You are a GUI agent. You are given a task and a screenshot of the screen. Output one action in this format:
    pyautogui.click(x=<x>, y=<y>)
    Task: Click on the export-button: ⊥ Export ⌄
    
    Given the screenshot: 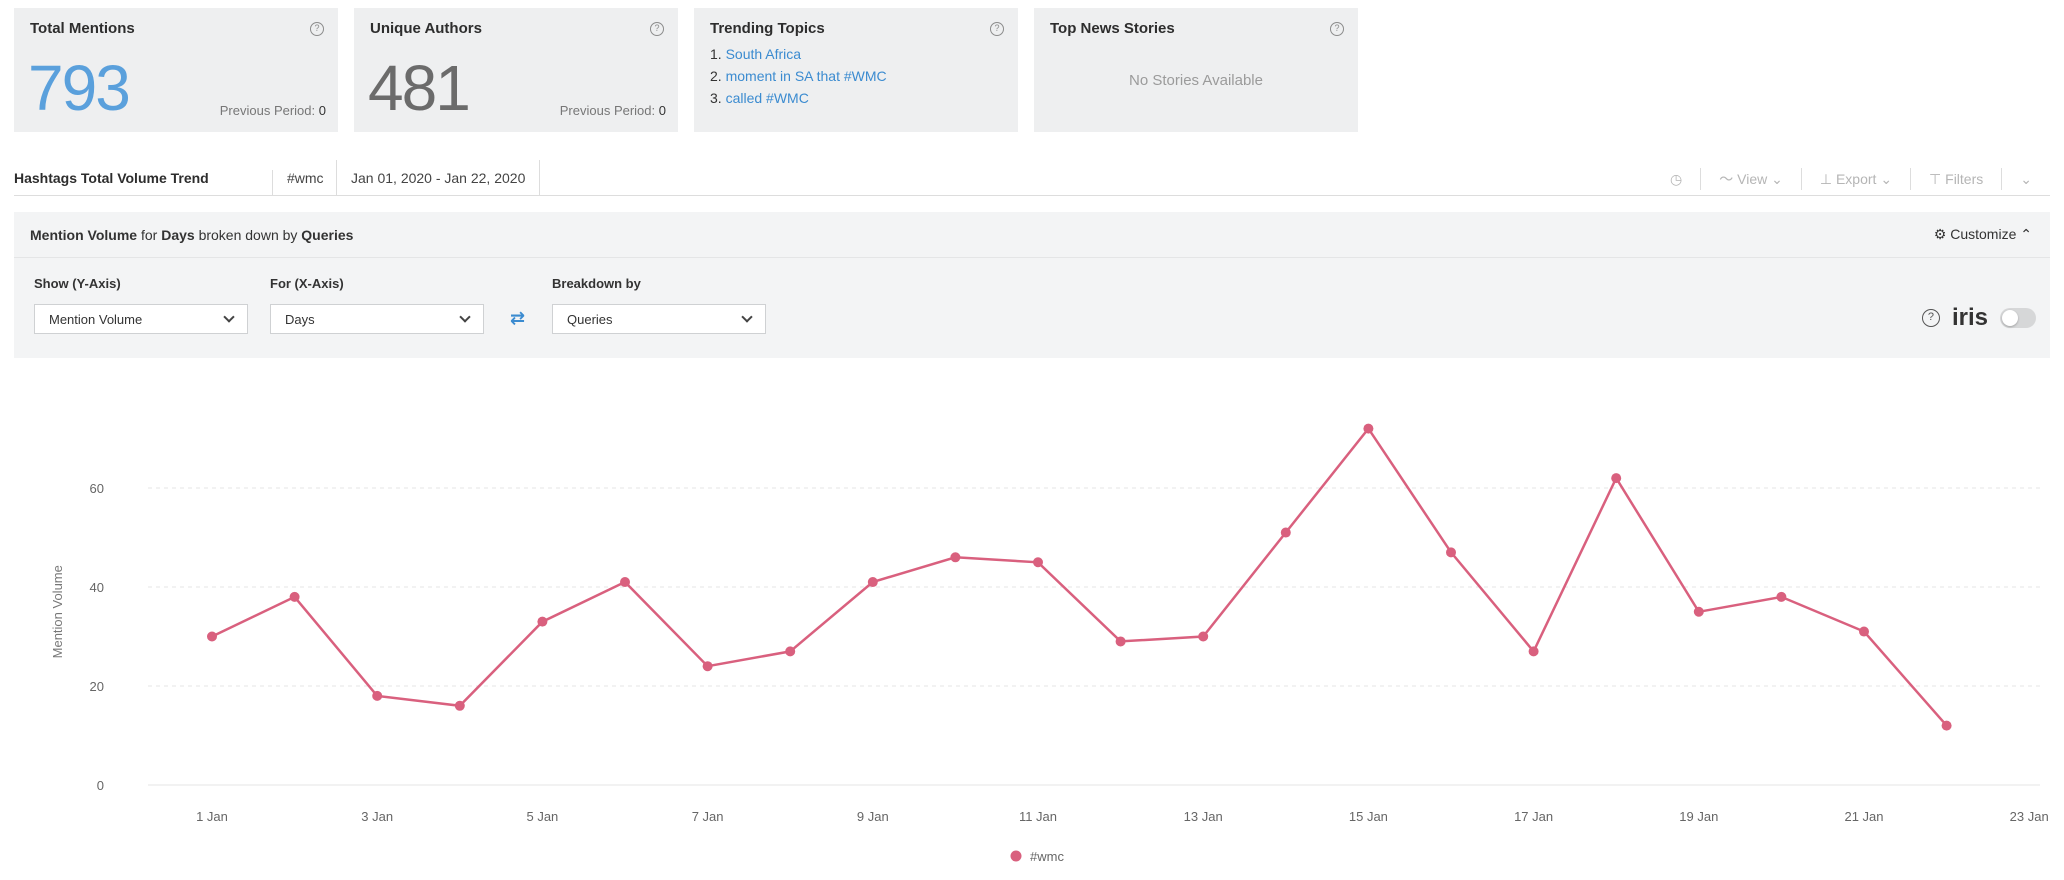 What is the action you would take?
    pyautogui.click(x=1855, y=179)
    